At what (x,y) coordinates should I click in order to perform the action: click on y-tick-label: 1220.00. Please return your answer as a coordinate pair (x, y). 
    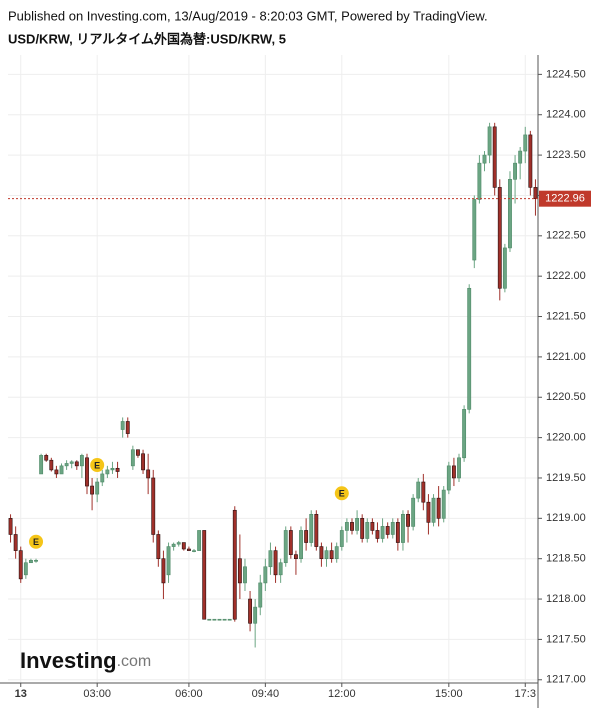
    Looking at the image, I should click on (566, 438).